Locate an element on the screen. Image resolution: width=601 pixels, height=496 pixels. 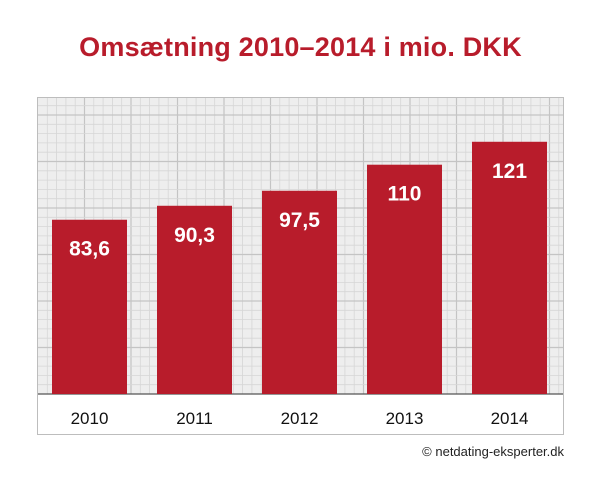
bar-2011 is located at coordinates (194, 299).